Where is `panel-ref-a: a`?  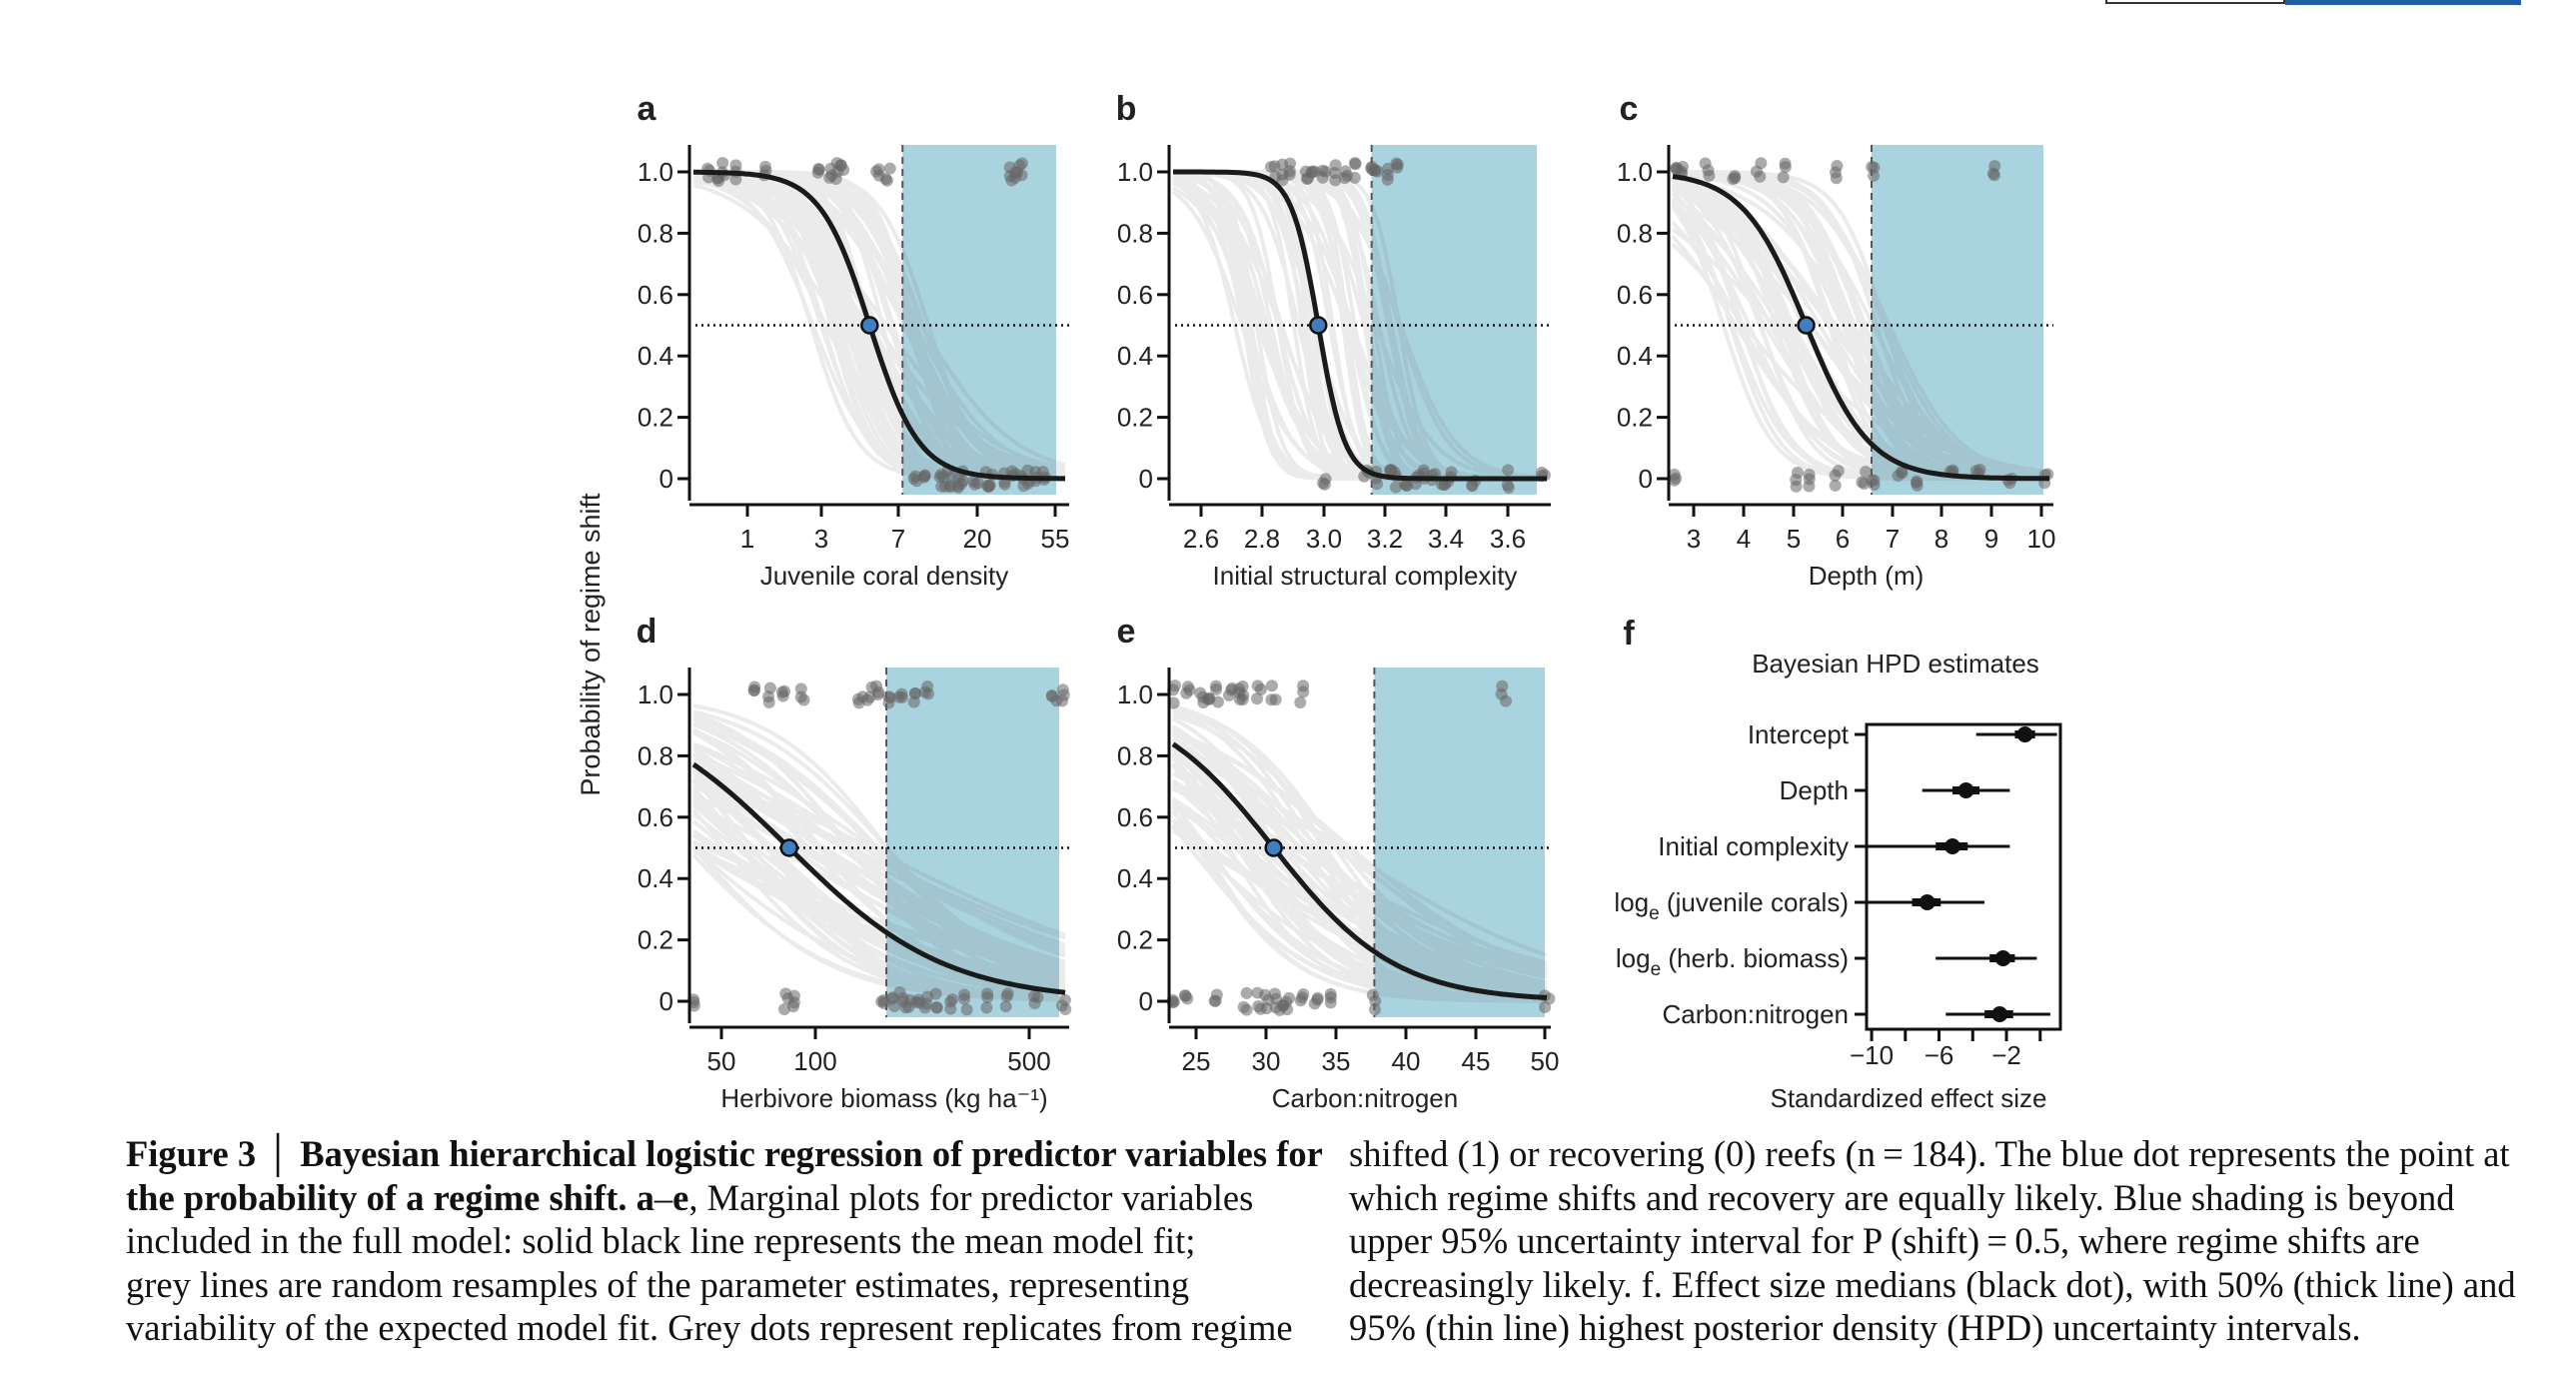 panel-ref-a: a is located at coordinates (645, 1197).